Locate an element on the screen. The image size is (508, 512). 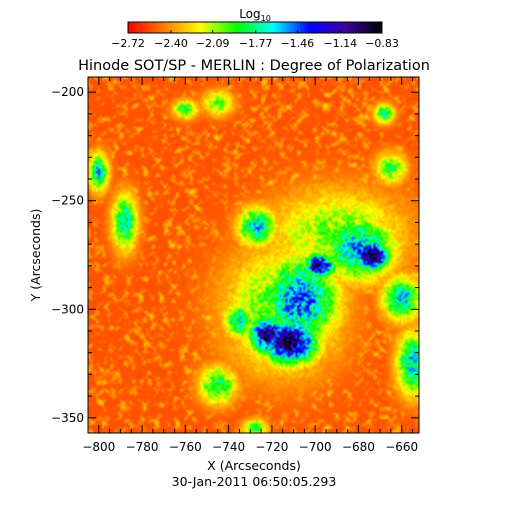
colorbar-frame is located at coordinates (255, 27).